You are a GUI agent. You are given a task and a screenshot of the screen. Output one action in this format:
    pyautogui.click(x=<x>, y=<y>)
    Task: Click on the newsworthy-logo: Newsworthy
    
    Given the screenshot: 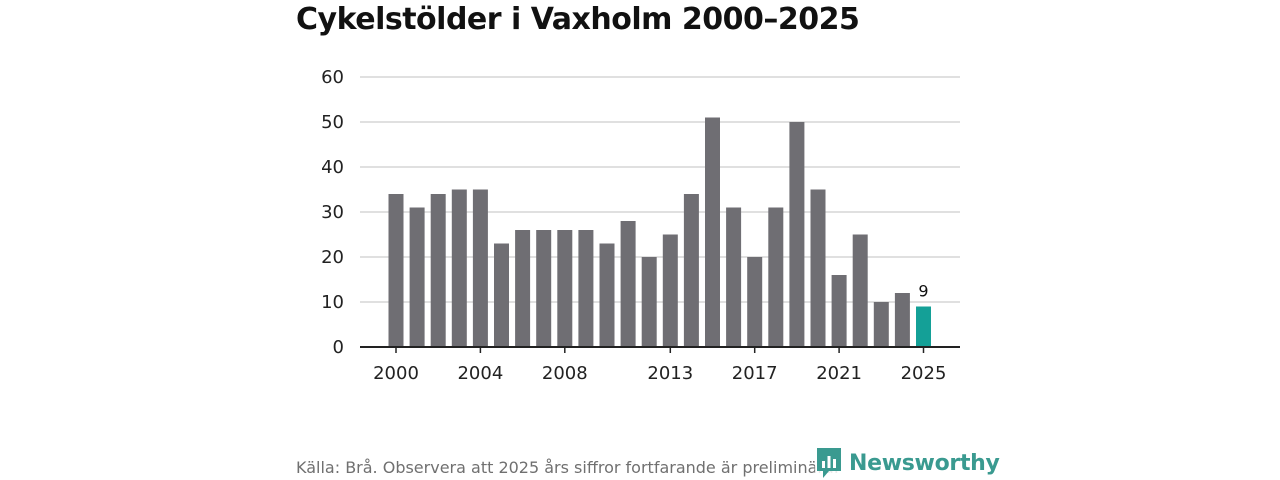 What is the action you would take?
    pyautogui.click(x=907, y=463)
    